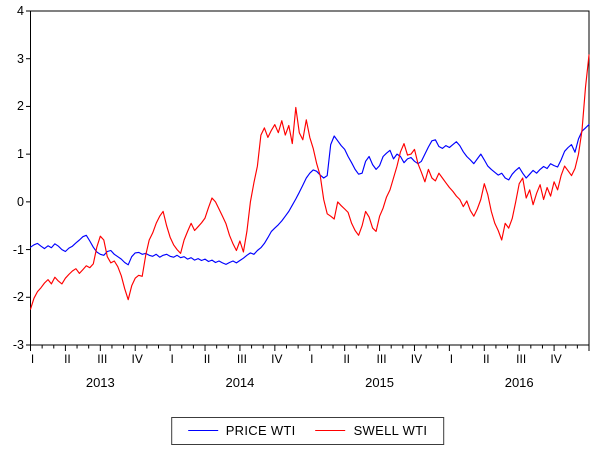  I want to click on x-year-label: 2014, so click(240, 382).